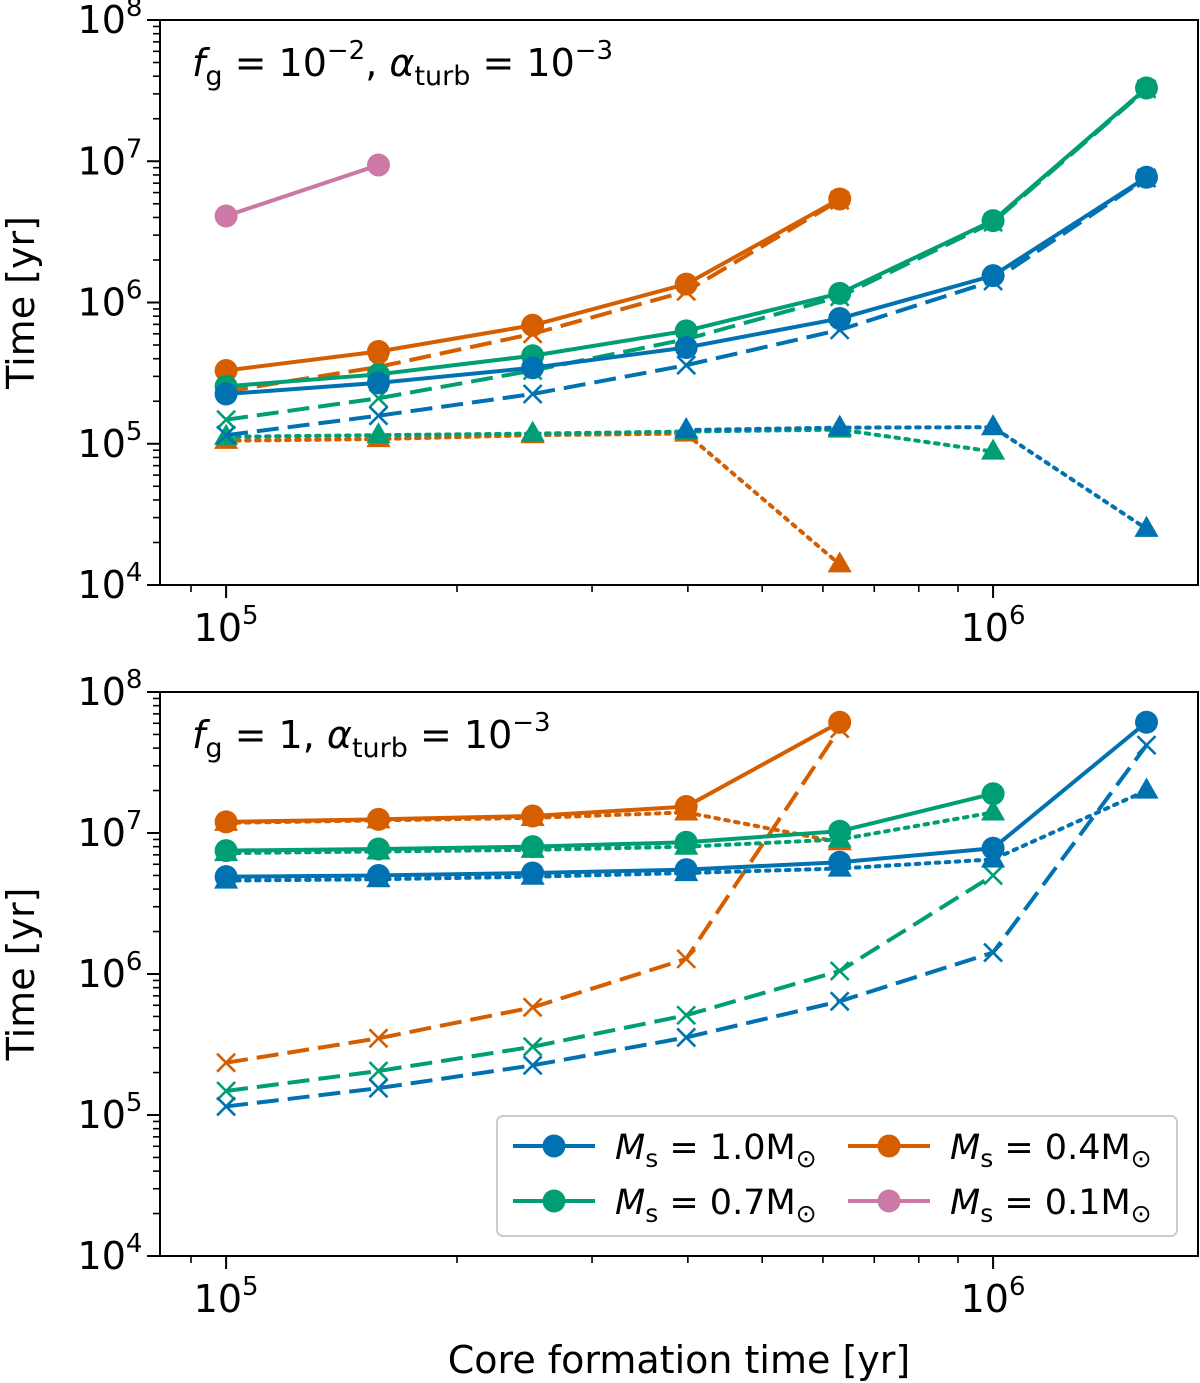 Image resolution: width=1200 pixels, height=1383 pixels. I want to click on chart0-x-tick-base: 10, so click(985, 628).